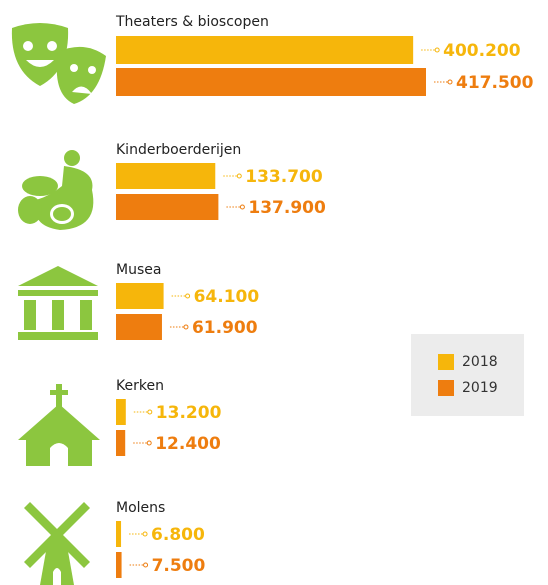 The width and height of the screenshot is (548, 585). I want to click on icon-church, so click(59, 425).